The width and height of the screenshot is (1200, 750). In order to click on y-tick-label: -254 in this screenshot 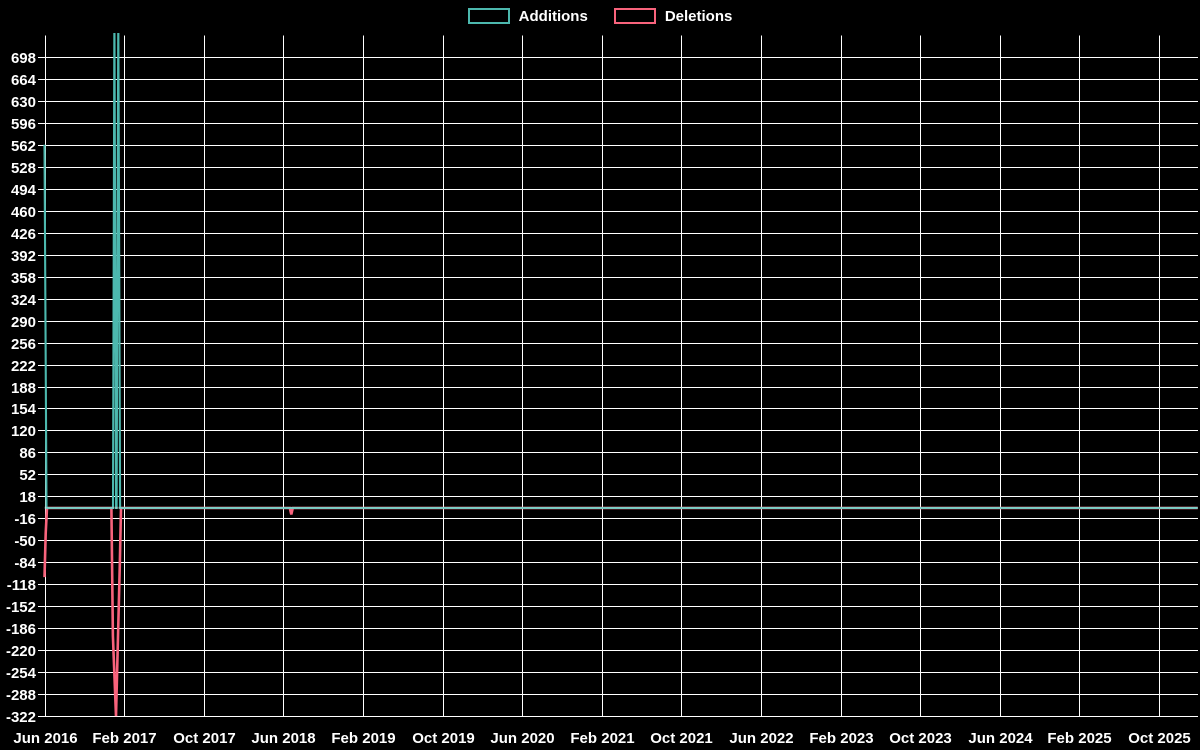, I will do `click(21, 673)`.